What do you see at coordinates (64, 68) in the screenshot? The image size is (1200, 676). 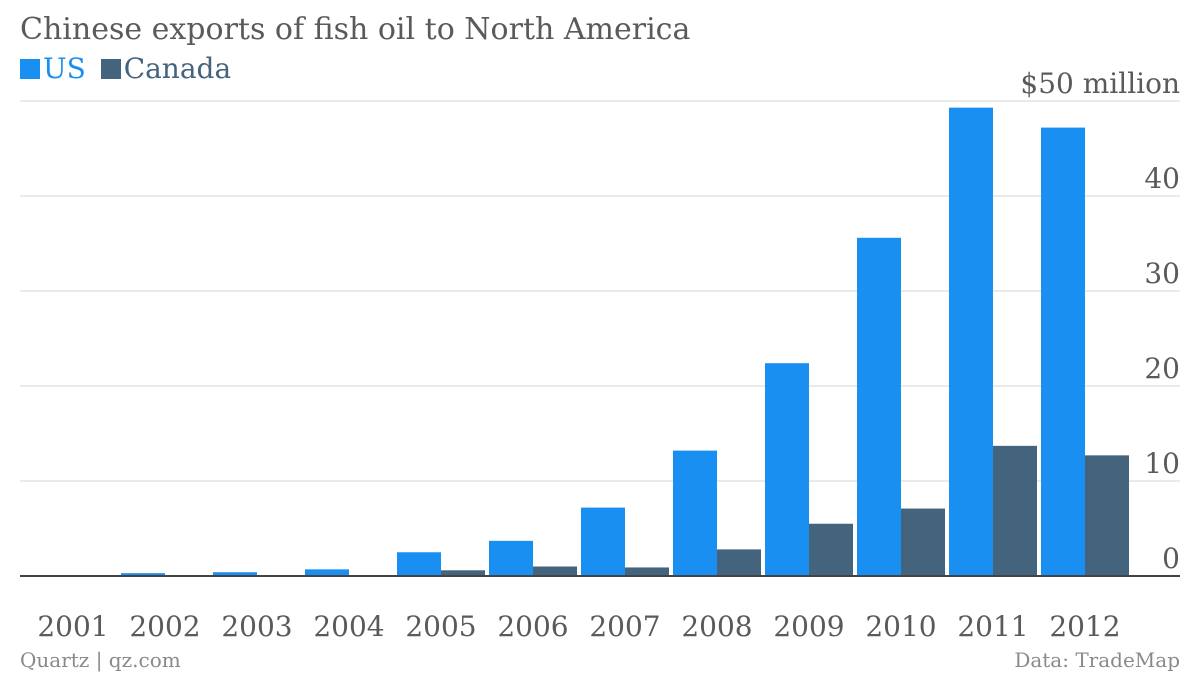 I see `legend-label-us: US` at bounding box center [64, 68].